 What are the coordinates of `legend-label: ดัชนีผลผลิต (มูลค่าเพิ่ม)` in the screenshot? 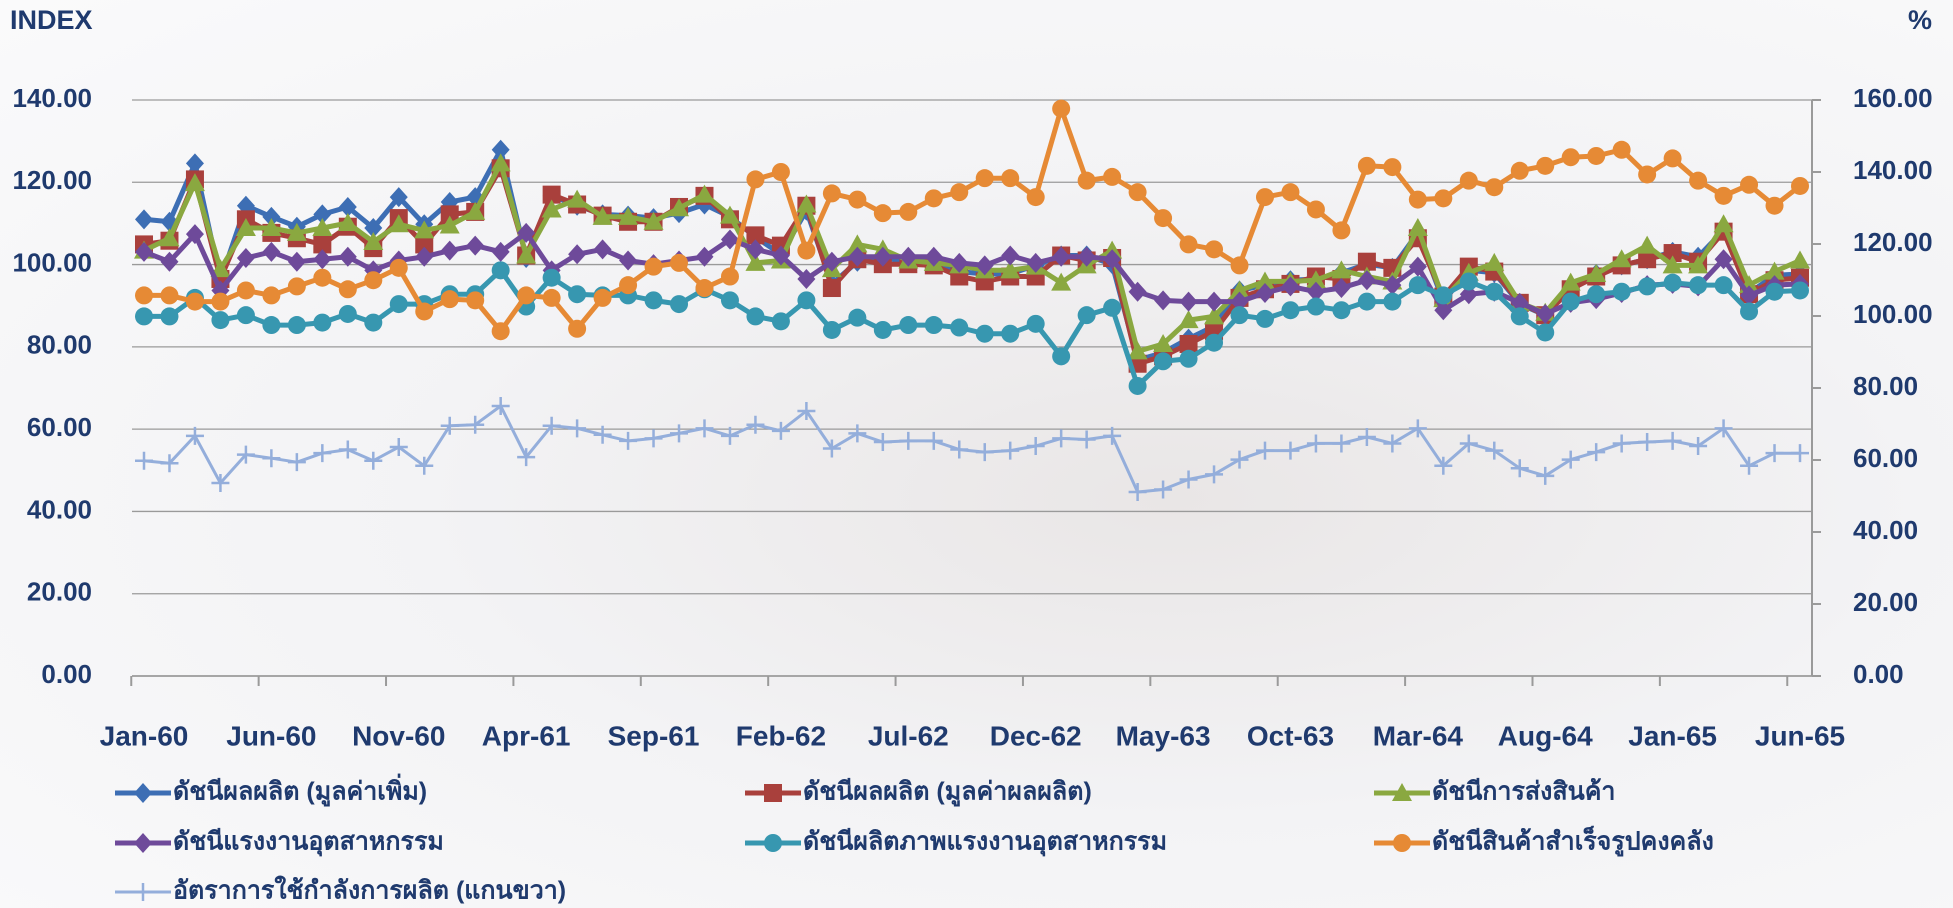 It's located at (300, 791).